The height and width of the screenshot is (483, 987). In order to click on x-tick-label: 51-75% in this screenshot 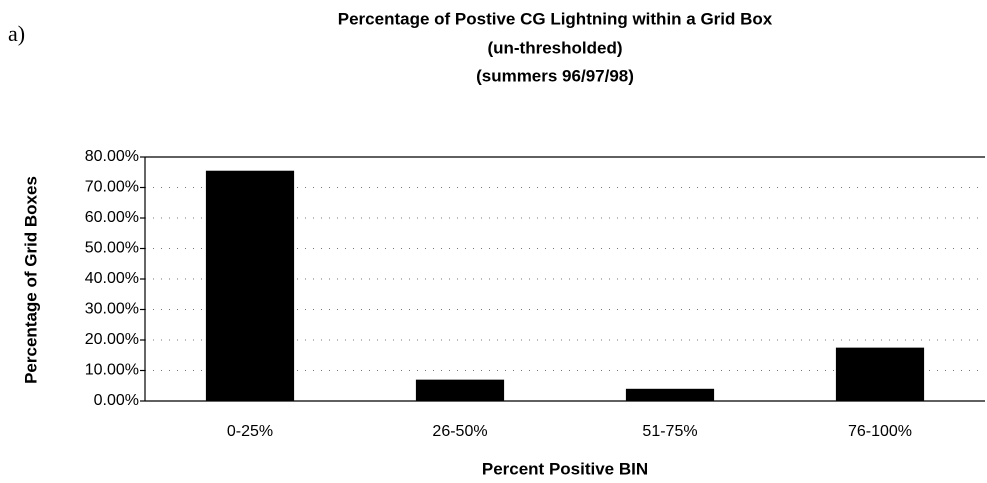, I will do `click(669, 431)`.